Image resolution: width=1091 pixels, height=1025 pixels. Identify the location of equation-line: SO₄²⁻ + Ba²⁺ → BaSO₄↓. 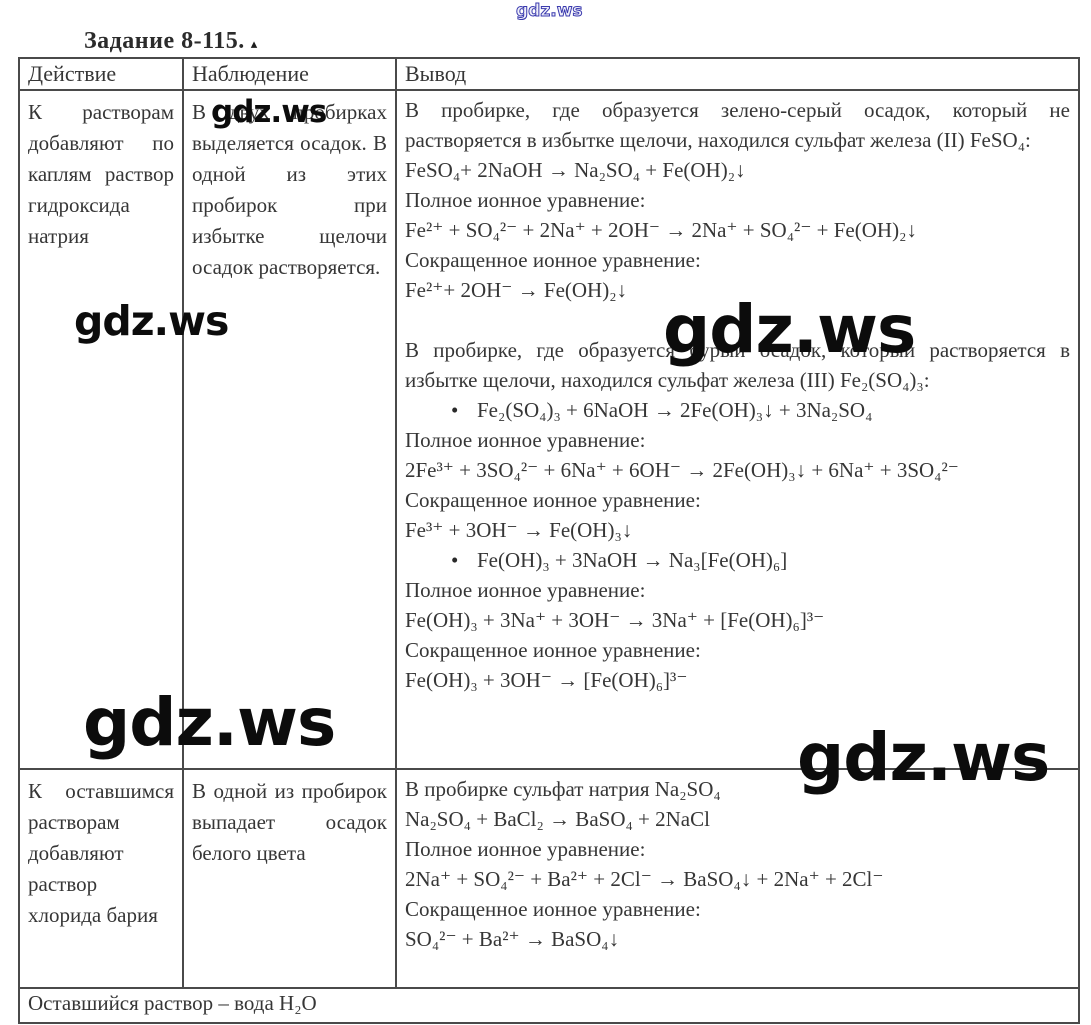
(512, 939).